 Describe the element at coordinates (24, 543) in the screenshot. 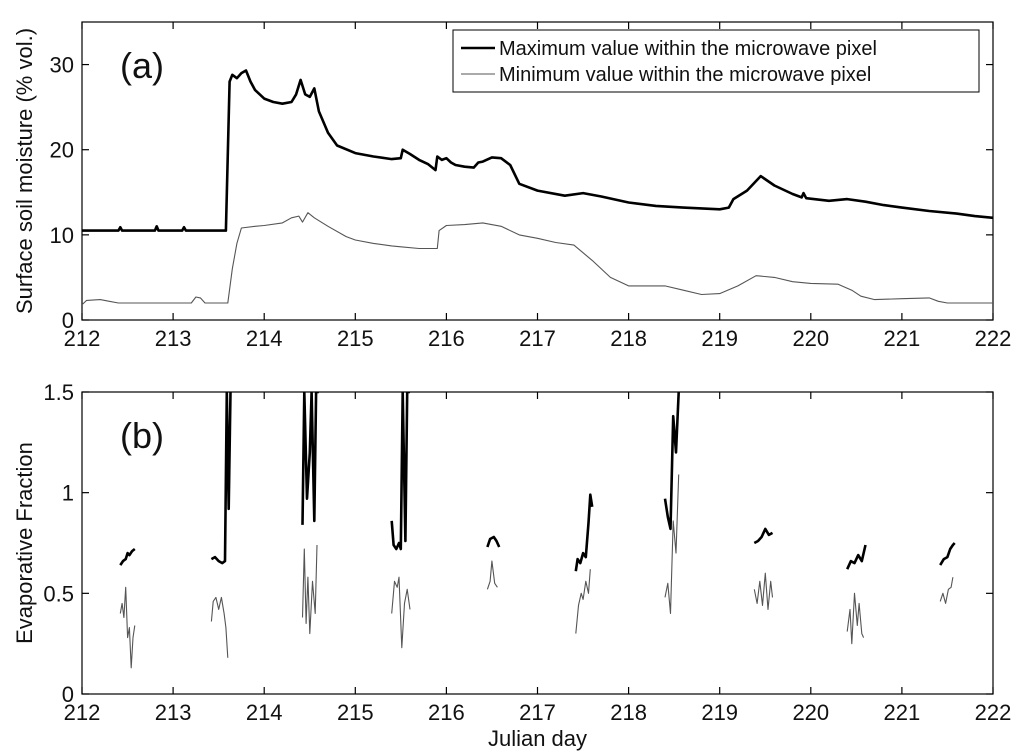

I see `y-axis-label: Evaporative Fraction` at that location.